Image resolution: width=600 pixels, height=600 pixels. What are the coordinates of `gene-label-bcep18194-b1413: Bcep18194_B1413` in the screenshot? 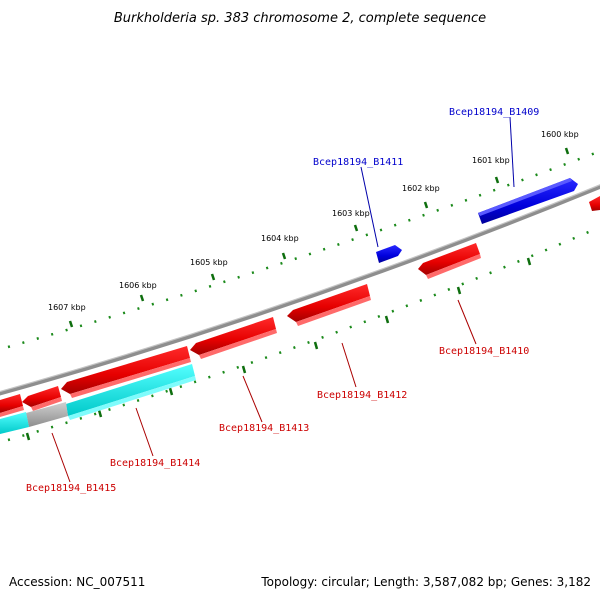 It's located at (264, 428).